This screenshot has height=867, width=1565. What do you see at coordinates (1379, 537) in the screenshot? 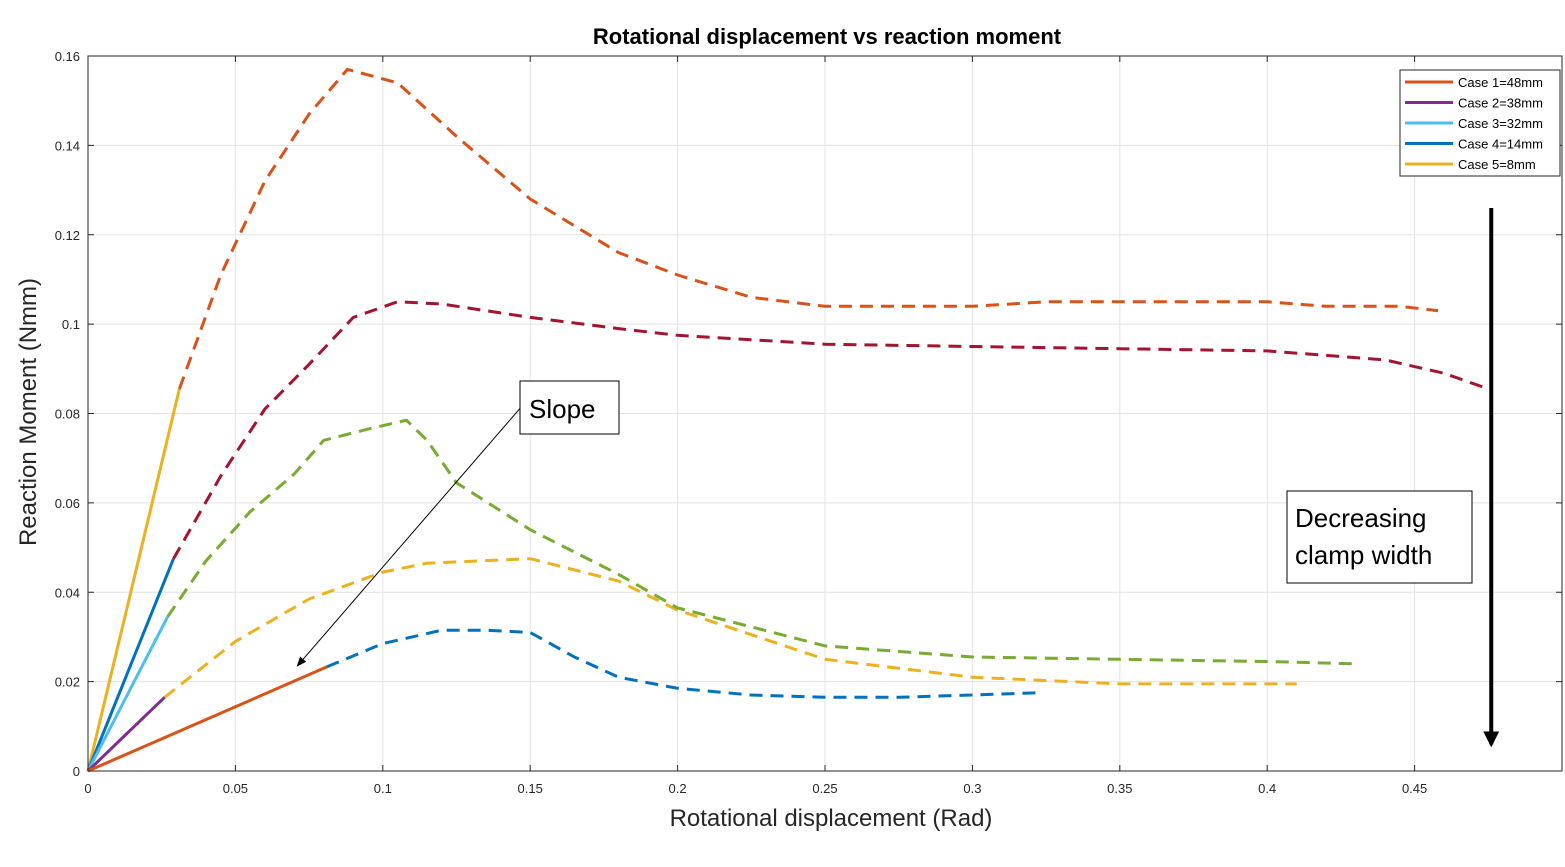
I see `decreasing-label-box` at bounding box center [1379, 537].